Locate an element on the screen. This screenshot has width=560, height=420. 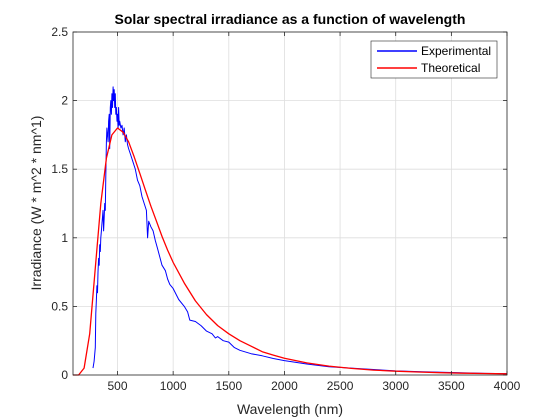
x-axis-label: Wavelength (nm) is located at coordinates (290, 409).